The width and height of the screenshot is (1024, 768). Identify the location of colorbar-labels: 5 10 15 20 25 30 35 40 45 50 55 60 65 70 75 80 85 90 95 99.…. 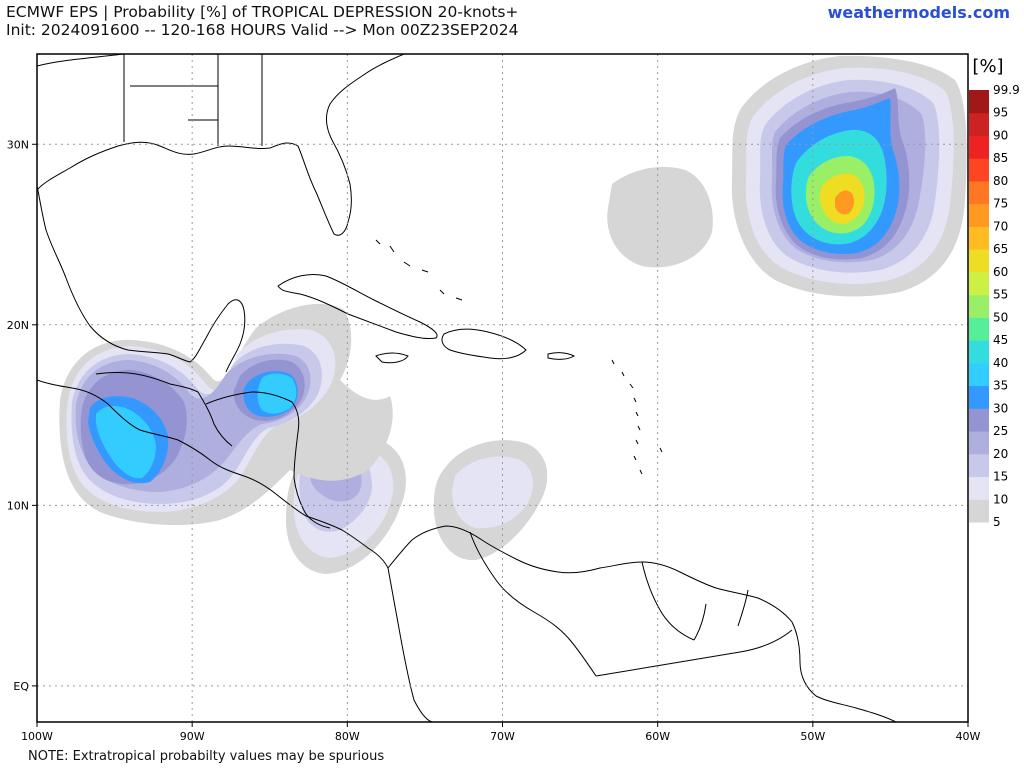
(1006, 306).